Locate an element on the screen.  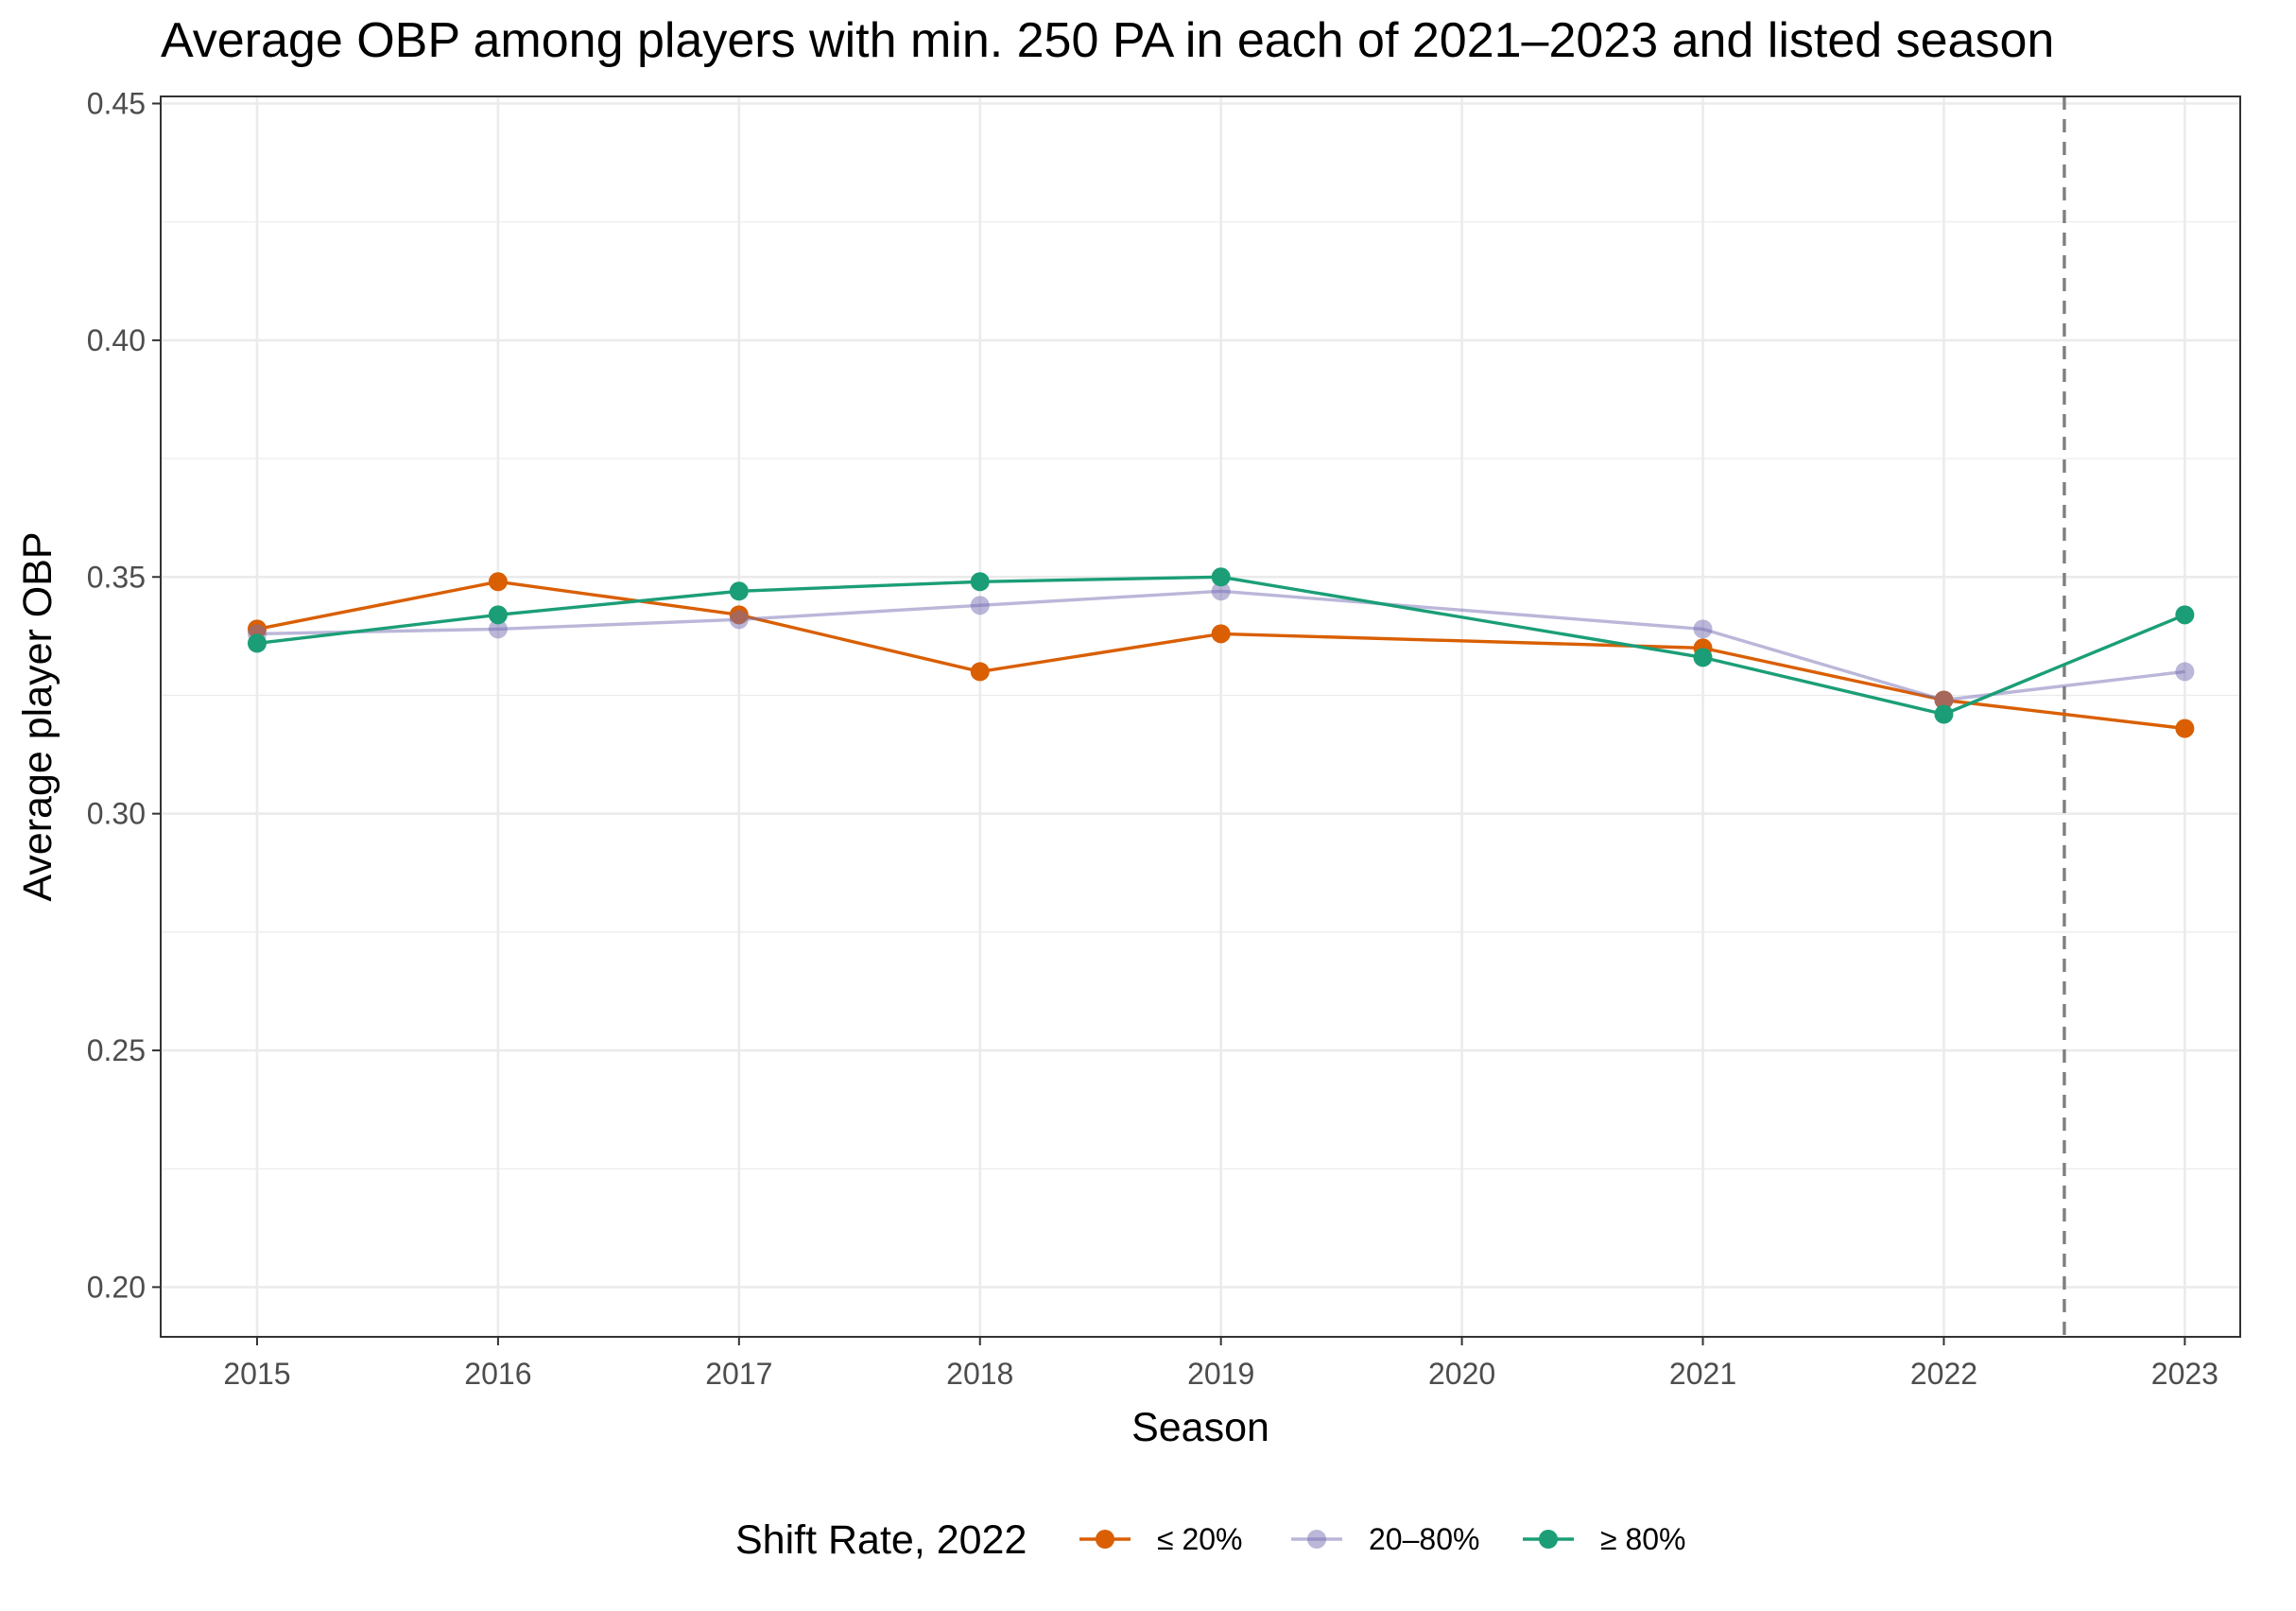
y-tick-label: 0.20 is located at coordinates (116, 1287).